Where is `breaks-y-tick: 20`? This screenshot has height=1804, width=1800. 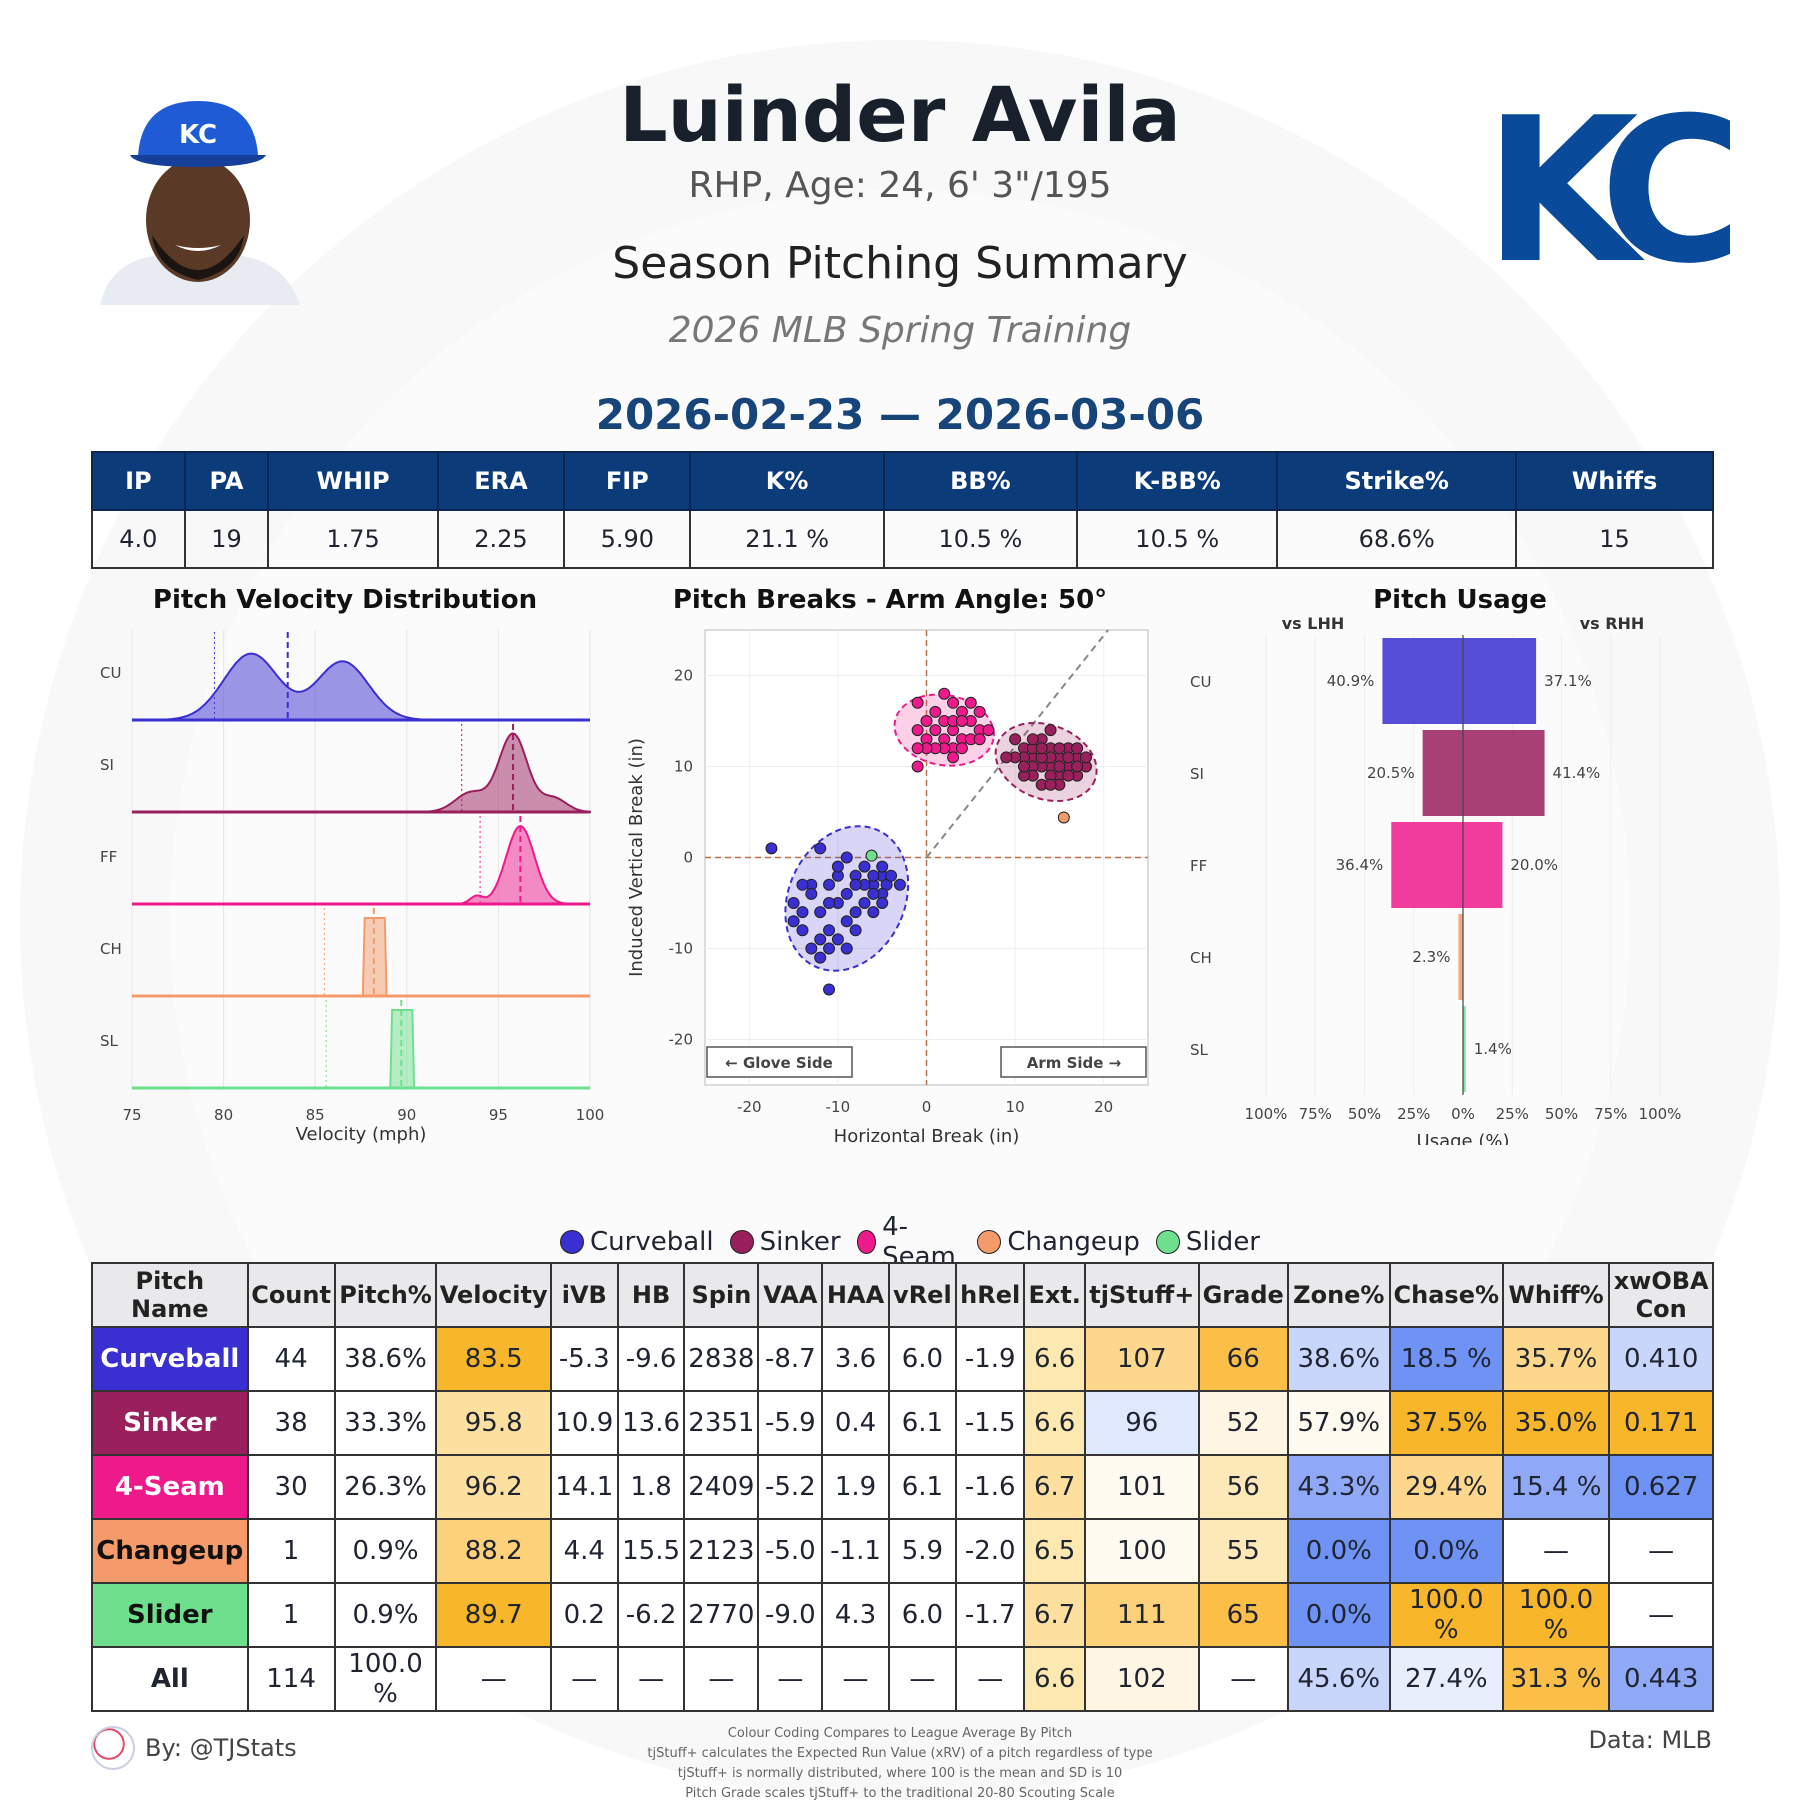
breaks-y-tick: 20 is located at coordinates (683, 676).